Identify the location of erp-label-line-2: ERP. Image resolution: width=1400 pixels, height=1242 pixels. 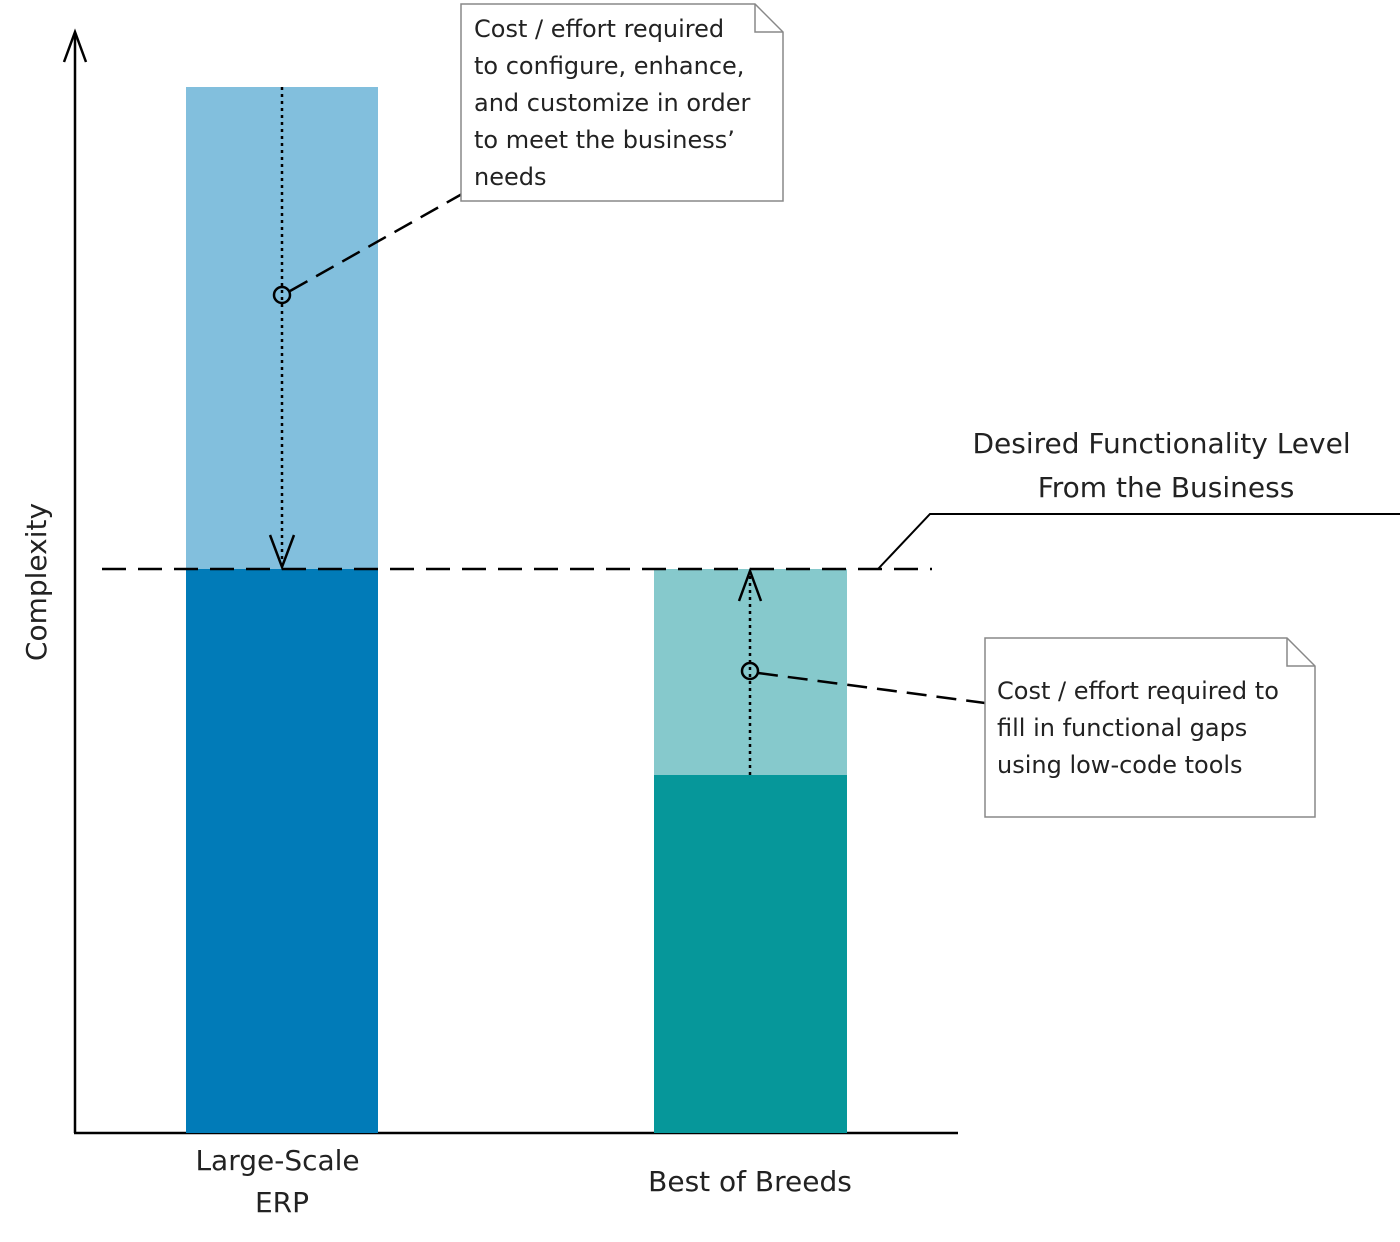
(282, 1202).